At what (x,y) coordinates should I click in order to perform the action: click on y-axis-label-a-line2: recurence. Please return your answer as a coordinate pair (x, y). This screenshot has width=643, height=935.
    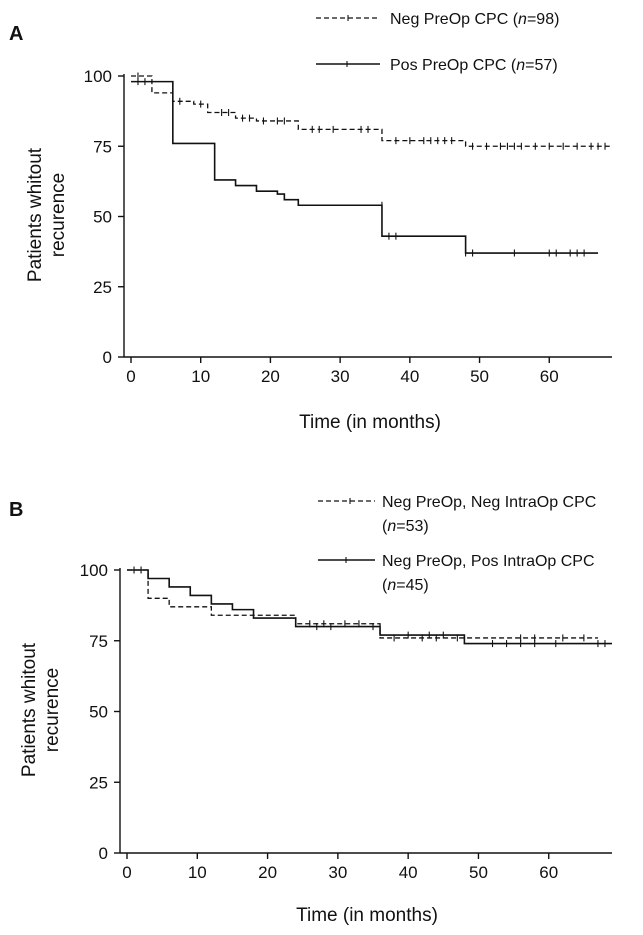
    Looking at the image, I should click on (58, 215).